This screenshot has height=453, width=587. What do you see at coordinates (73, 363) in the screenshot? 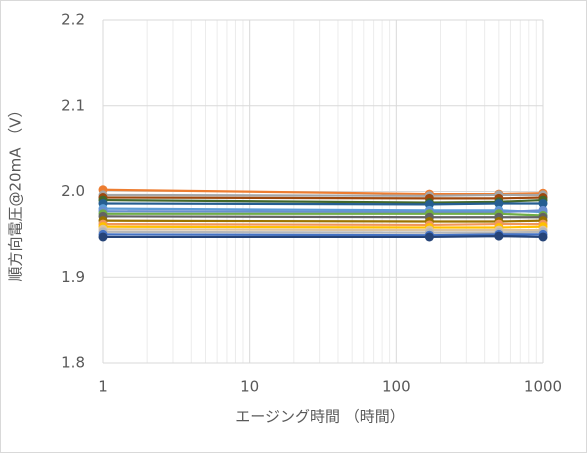
I see `y-tick-label: 1.8` at bounding box center [73, 363].